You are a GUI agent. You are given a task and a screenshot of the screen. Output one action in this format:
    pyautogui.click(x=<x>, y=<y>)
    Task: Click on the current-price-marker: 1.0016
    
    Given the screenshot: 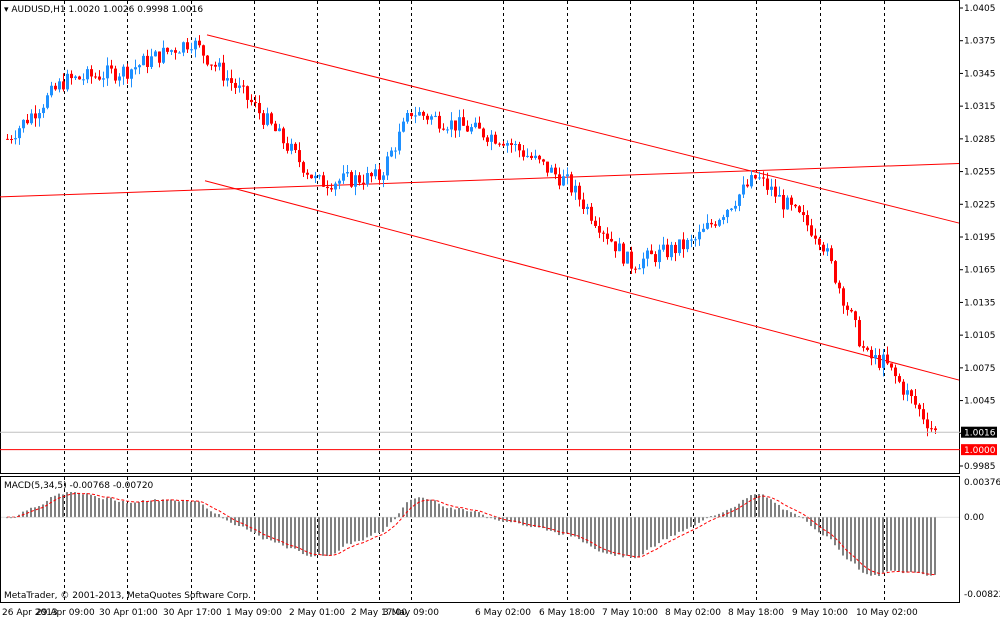 What is the action you would take?
    pyautogui.click(x=498, y=432)
    